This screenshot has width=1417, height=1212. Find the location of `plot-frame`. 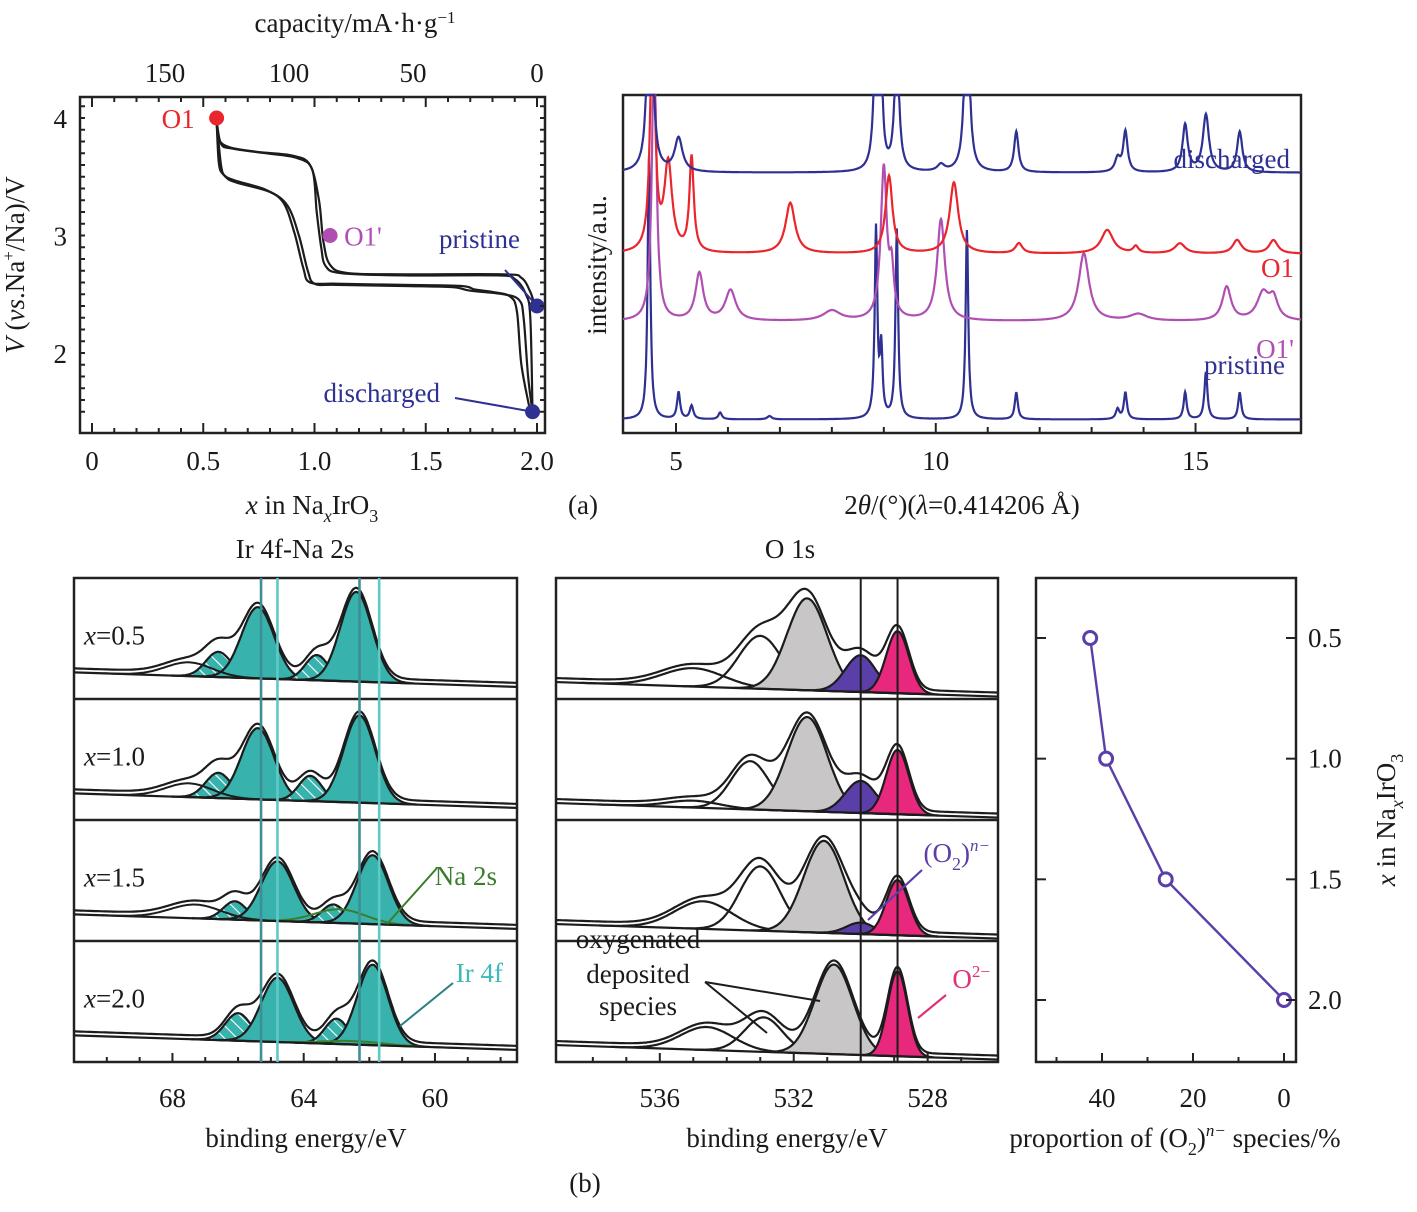

plot-frame is located at coordinates (312, 265).